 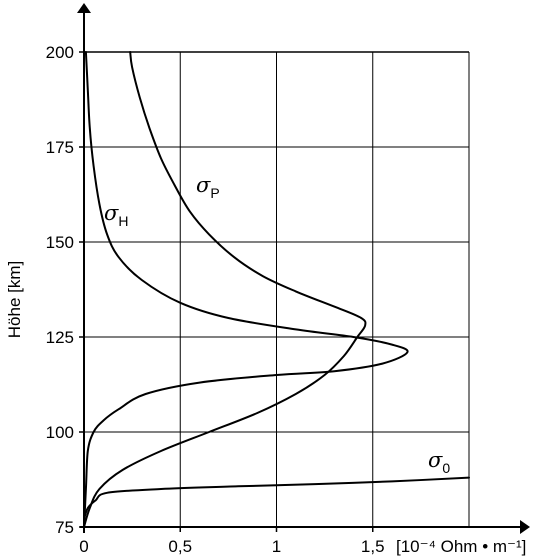 What do you see at coordinates (439, 462) in the screenshot?
I see `series-label-0: σ0` at bounding box center [439, 462].